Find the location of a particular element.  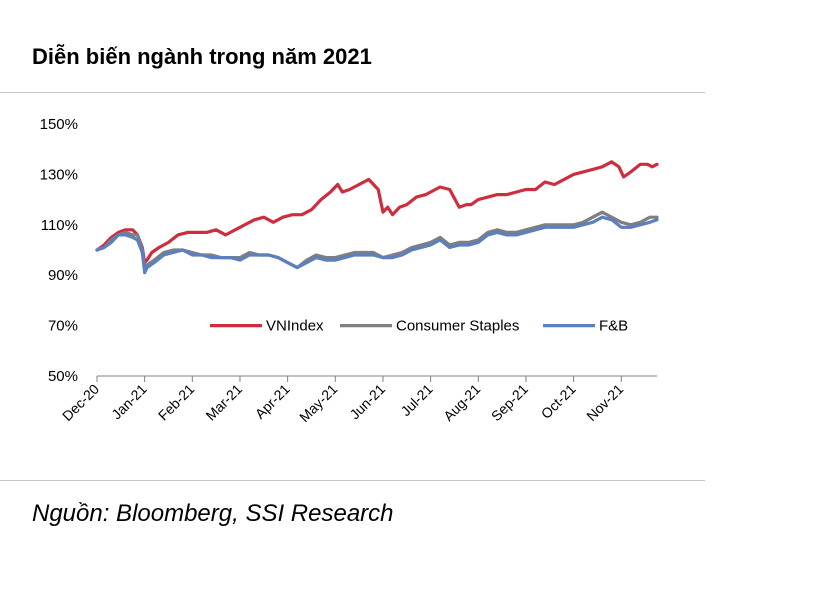

series-line-consumer-staples is located at coordinates (377, 240).